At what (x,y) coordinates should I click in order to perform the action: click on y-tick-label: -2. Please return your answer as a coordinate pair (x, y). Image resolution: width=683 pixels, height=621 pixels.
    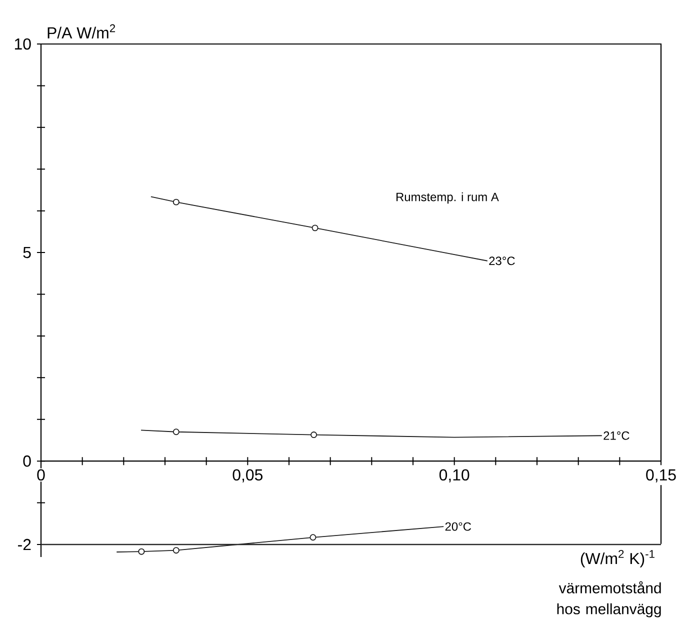
    Looking at the image, I should click on (24, 544).